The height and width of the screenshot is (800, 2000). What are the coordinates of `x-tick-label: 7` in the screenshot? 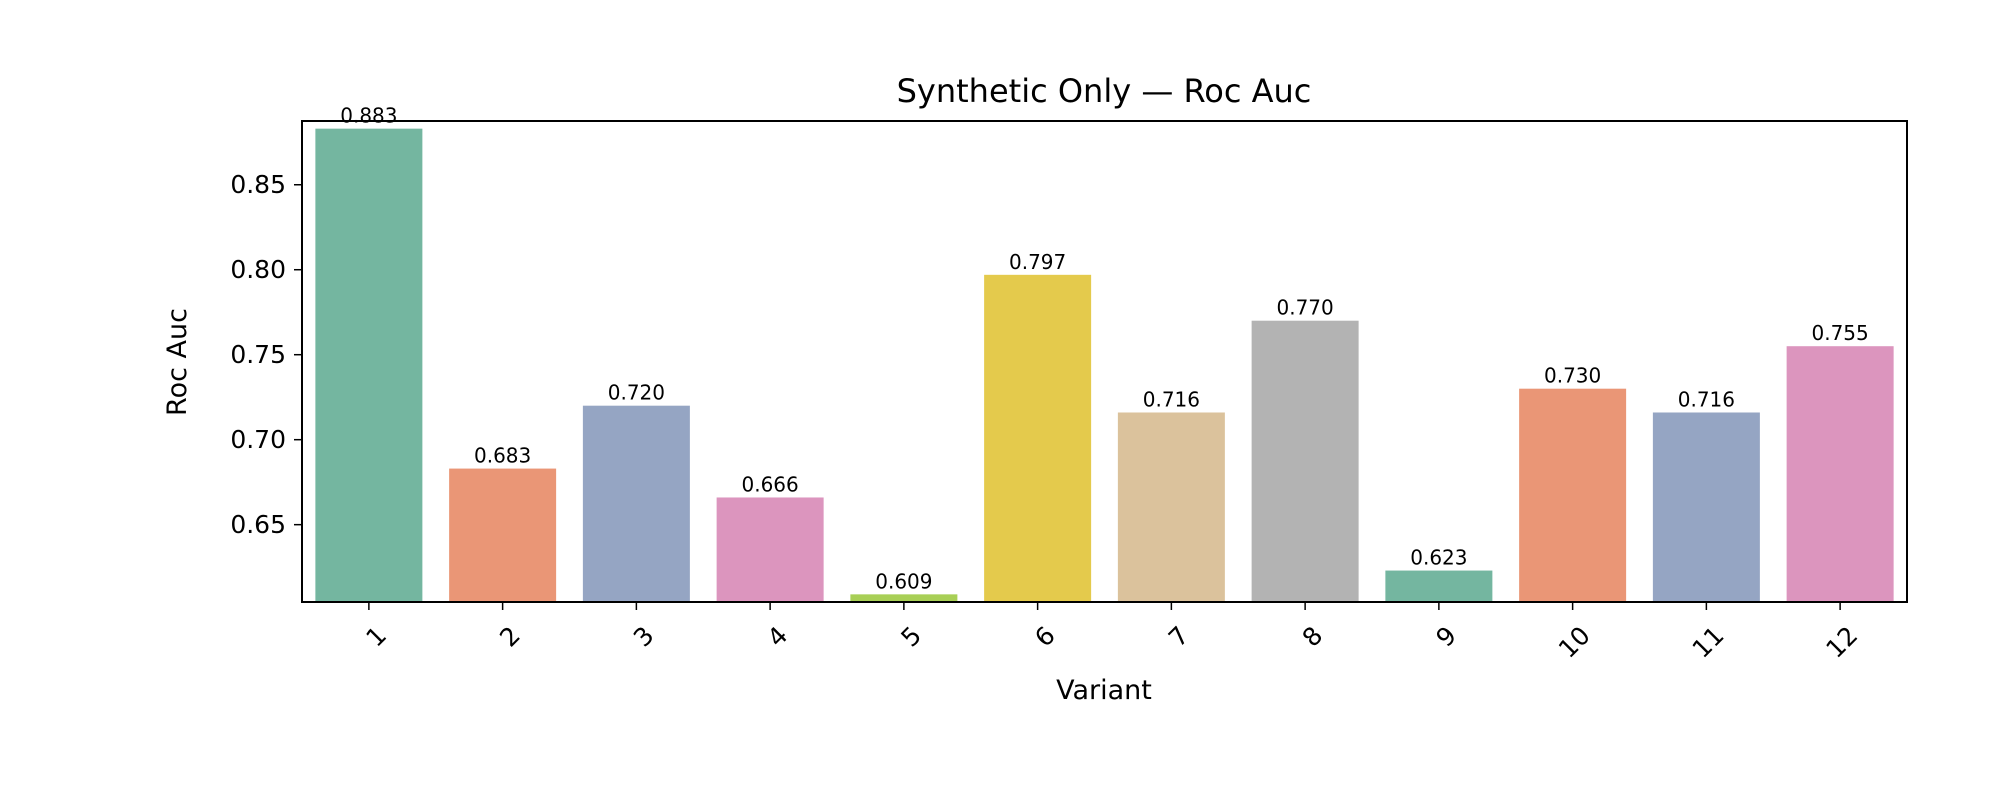 It's located at (1179, 637).